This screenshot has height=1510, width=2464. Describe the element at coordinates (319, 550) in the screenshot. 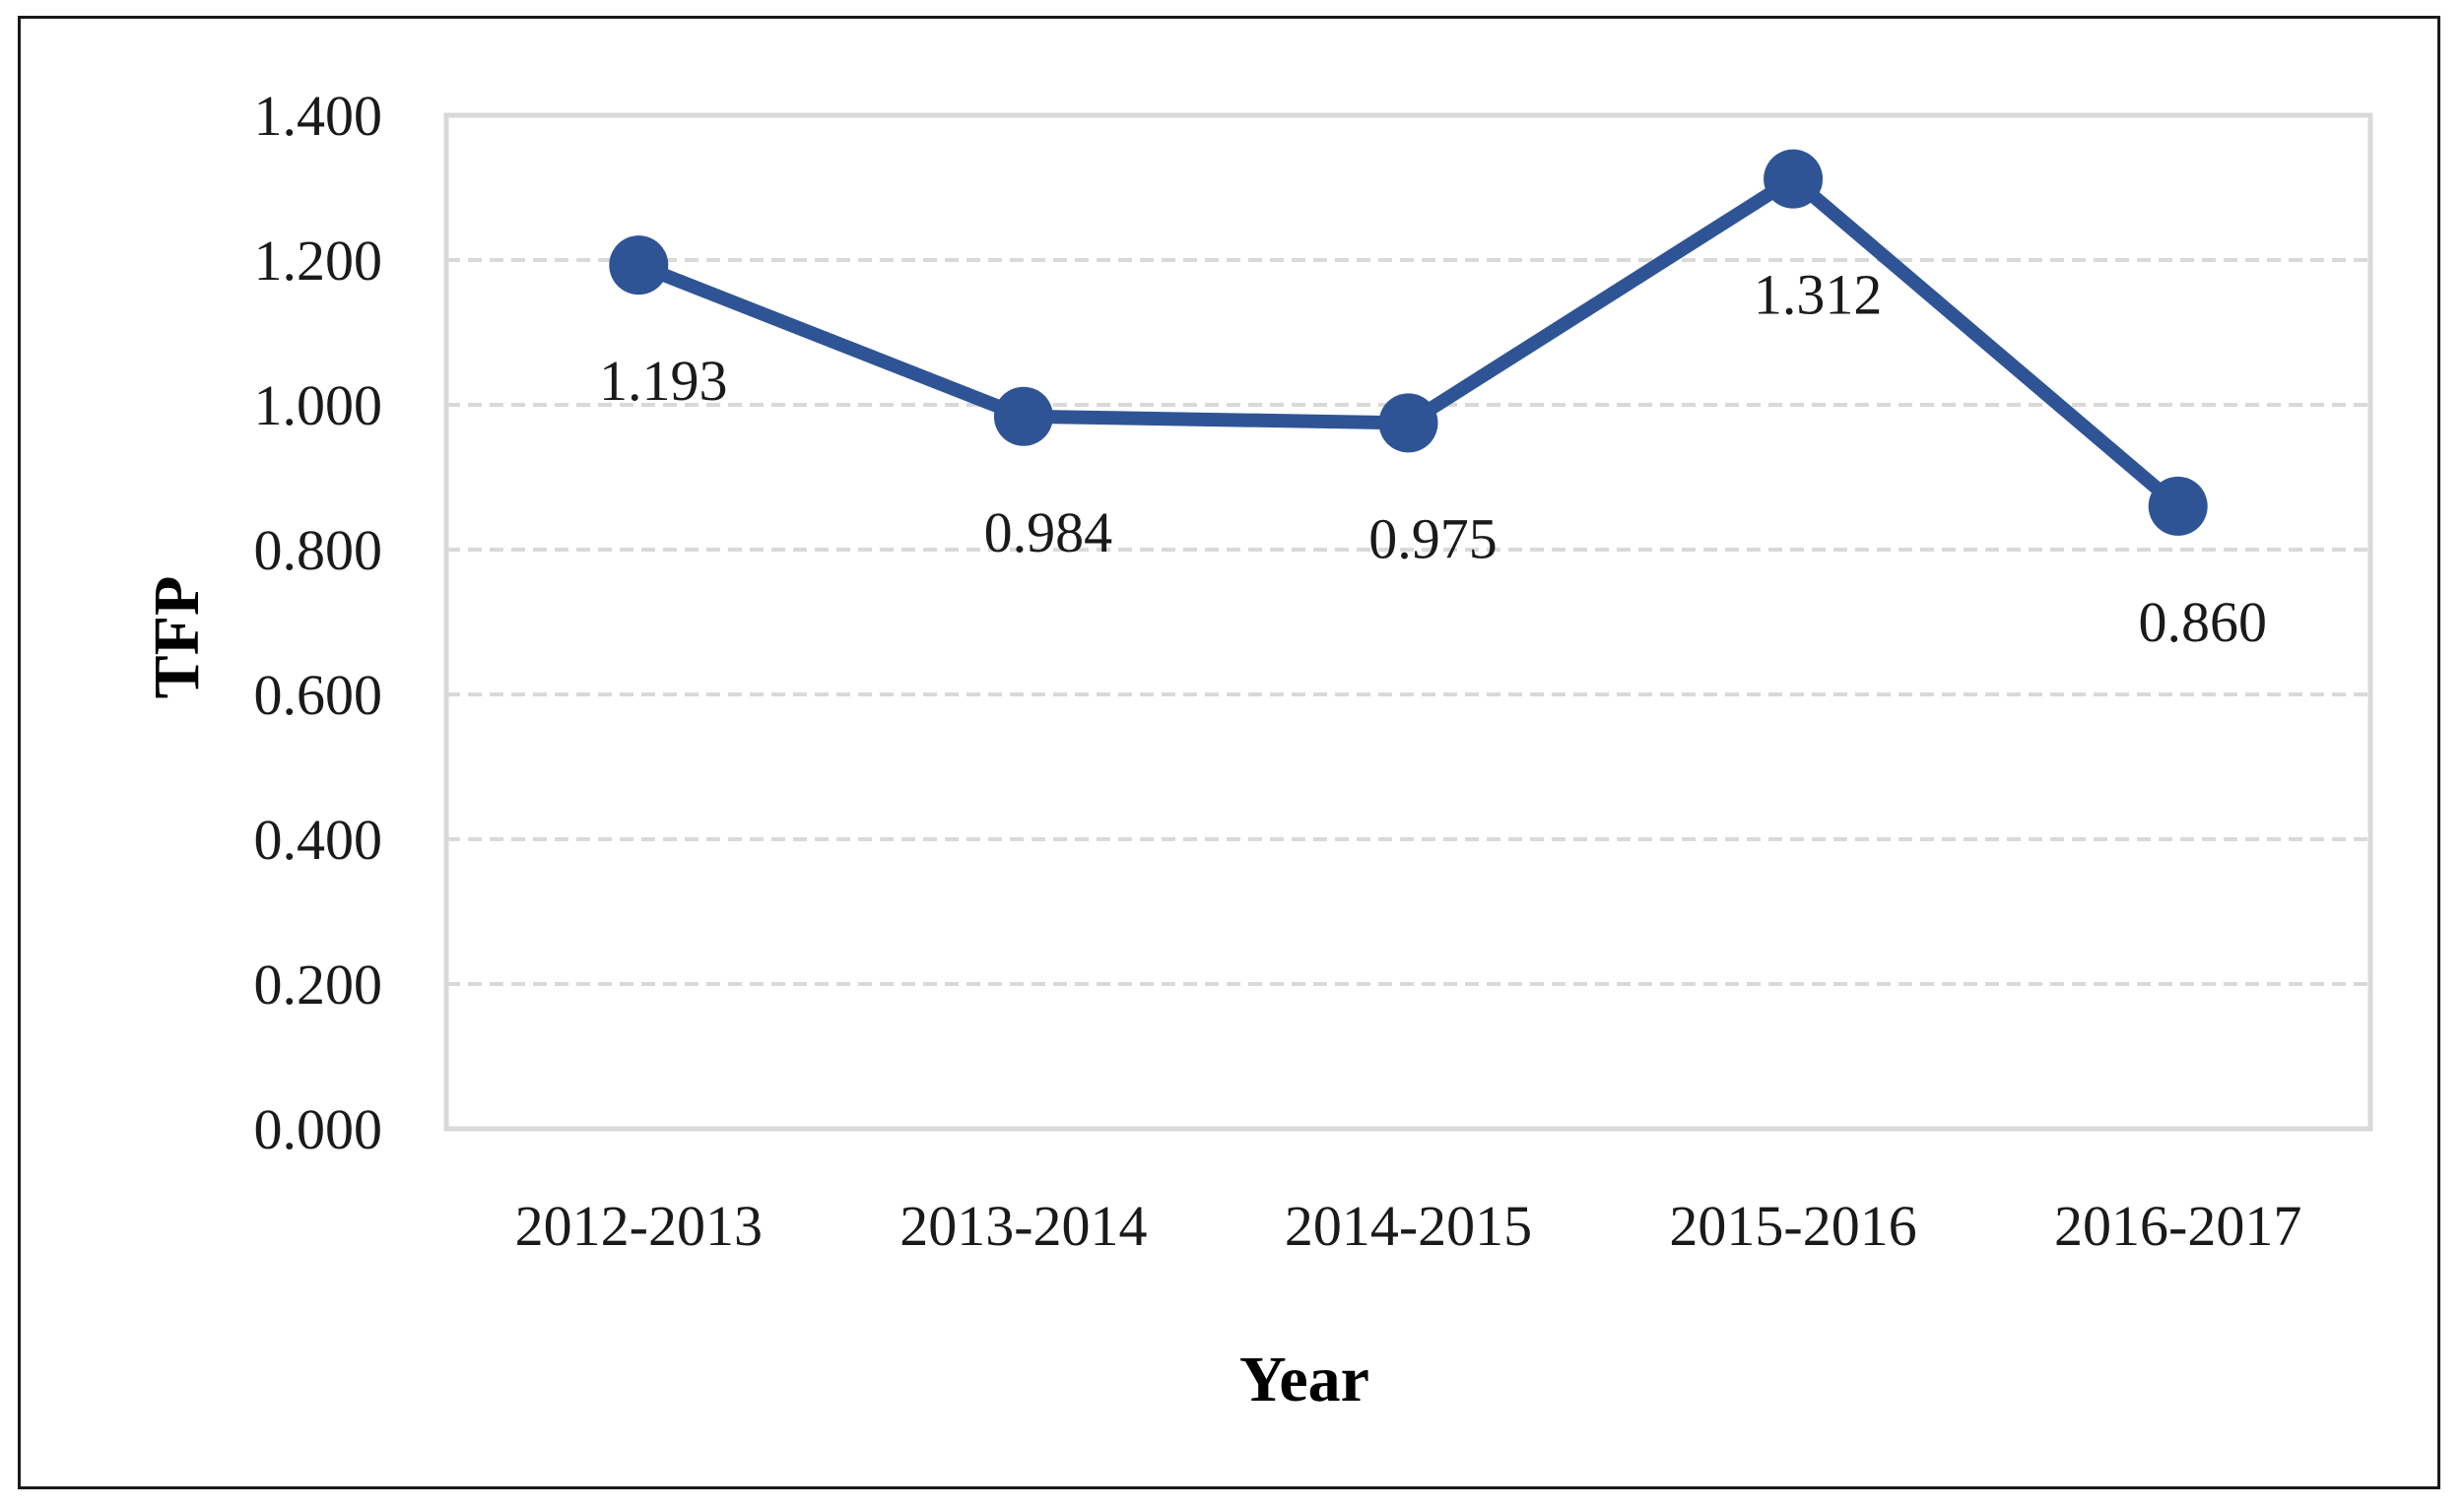

I see `y-tick-label: 0.800` at that location.